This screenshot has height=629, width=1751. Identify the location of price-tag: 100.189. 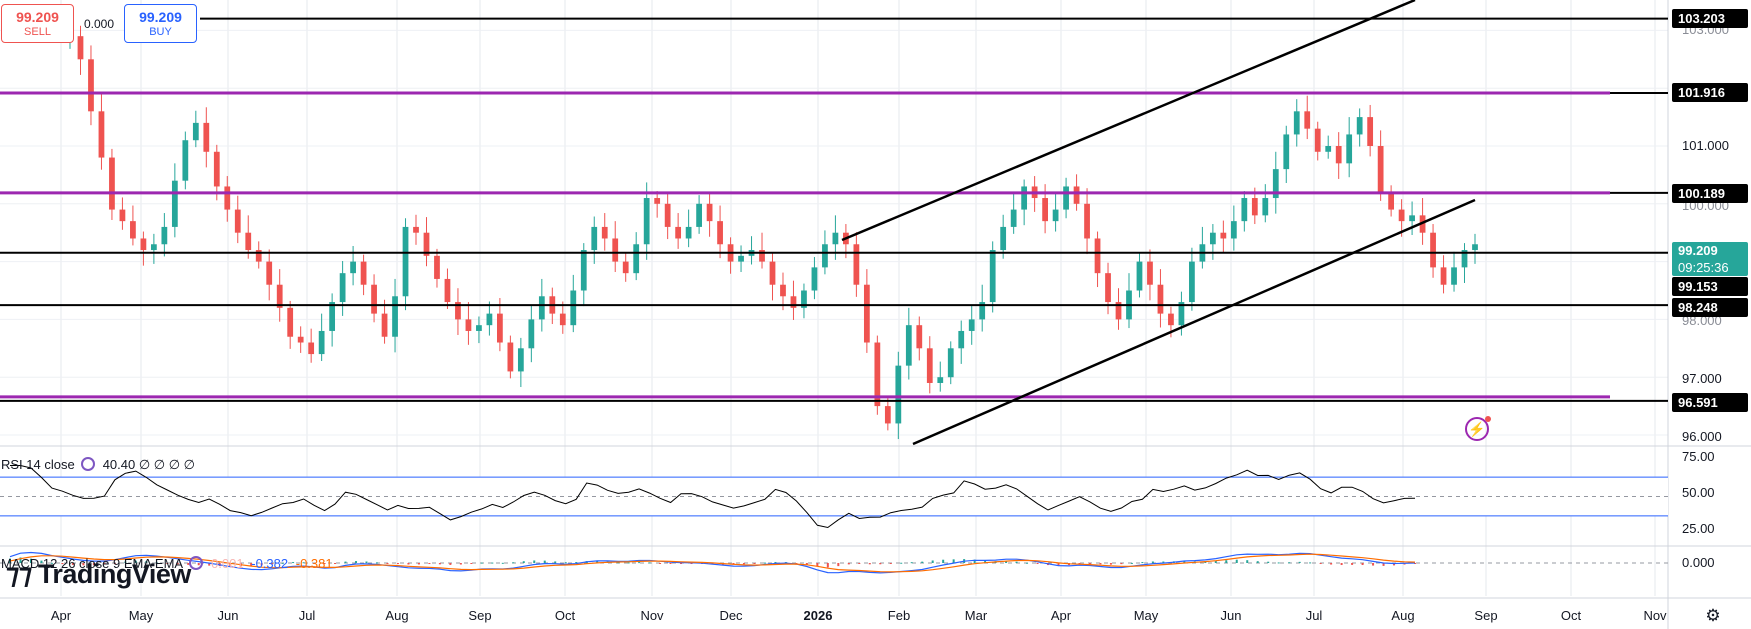
(1710, 193).